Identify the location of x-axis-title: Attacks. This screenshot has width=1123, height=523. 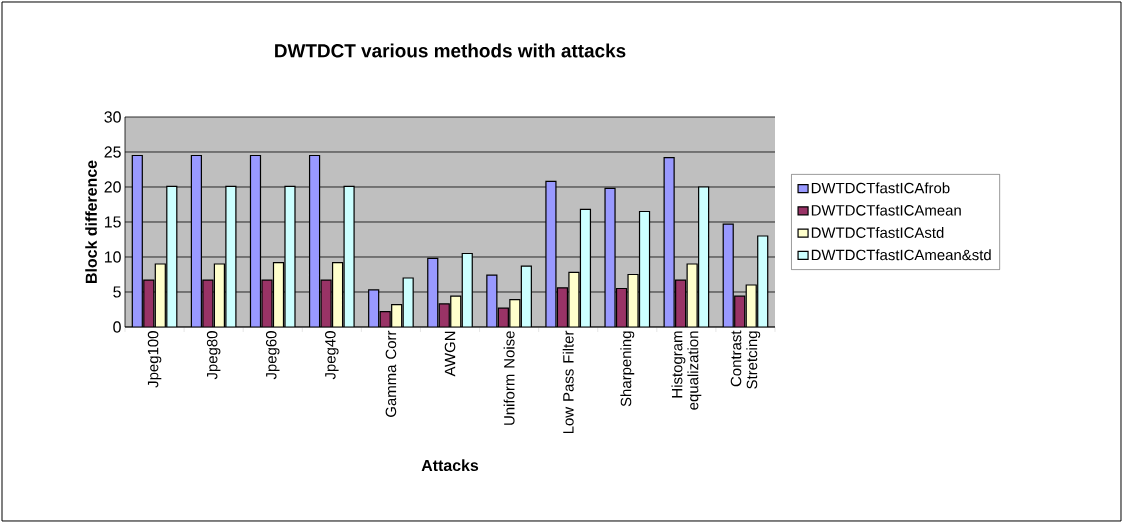
(450, 465).